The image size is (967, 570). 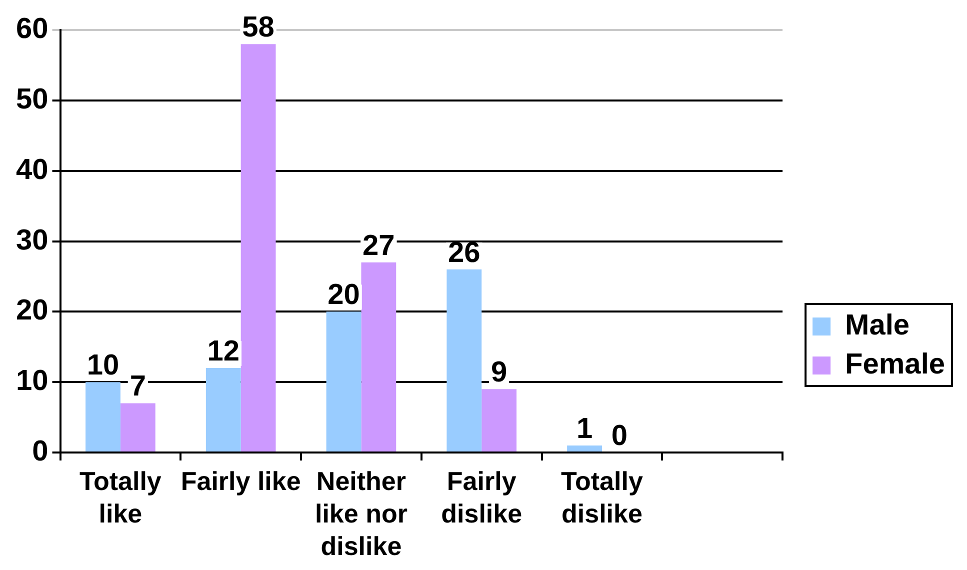 What do you see at coordinates (40, 452) in the screenshot?
I see `y-tick-label: 0` at bounding box center [40, 452].